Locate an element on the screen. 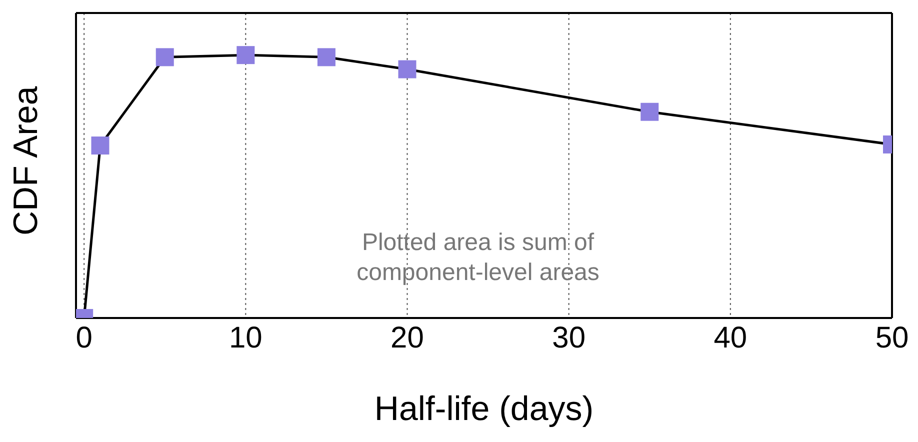 Image resolution: width=918 pixels, height=442 pixels. x-tick-label: 30 is located at coordinates (569, 337).